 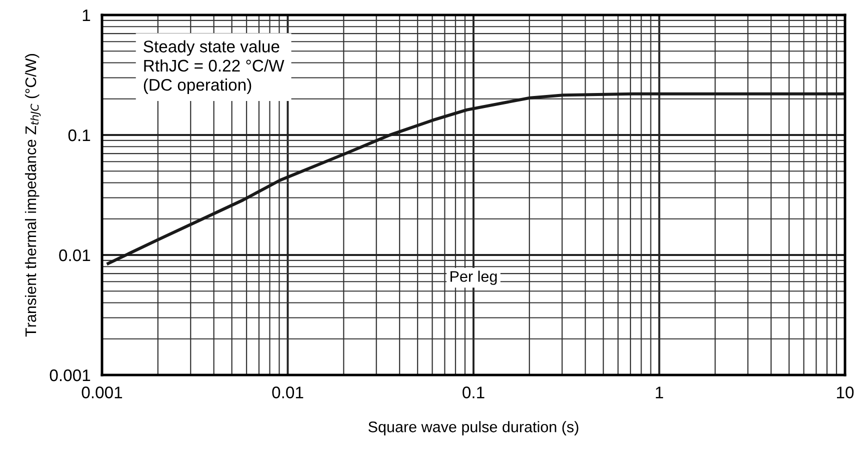 I want to click on x-tick-label: 0.01, so click(x=288, y=392).